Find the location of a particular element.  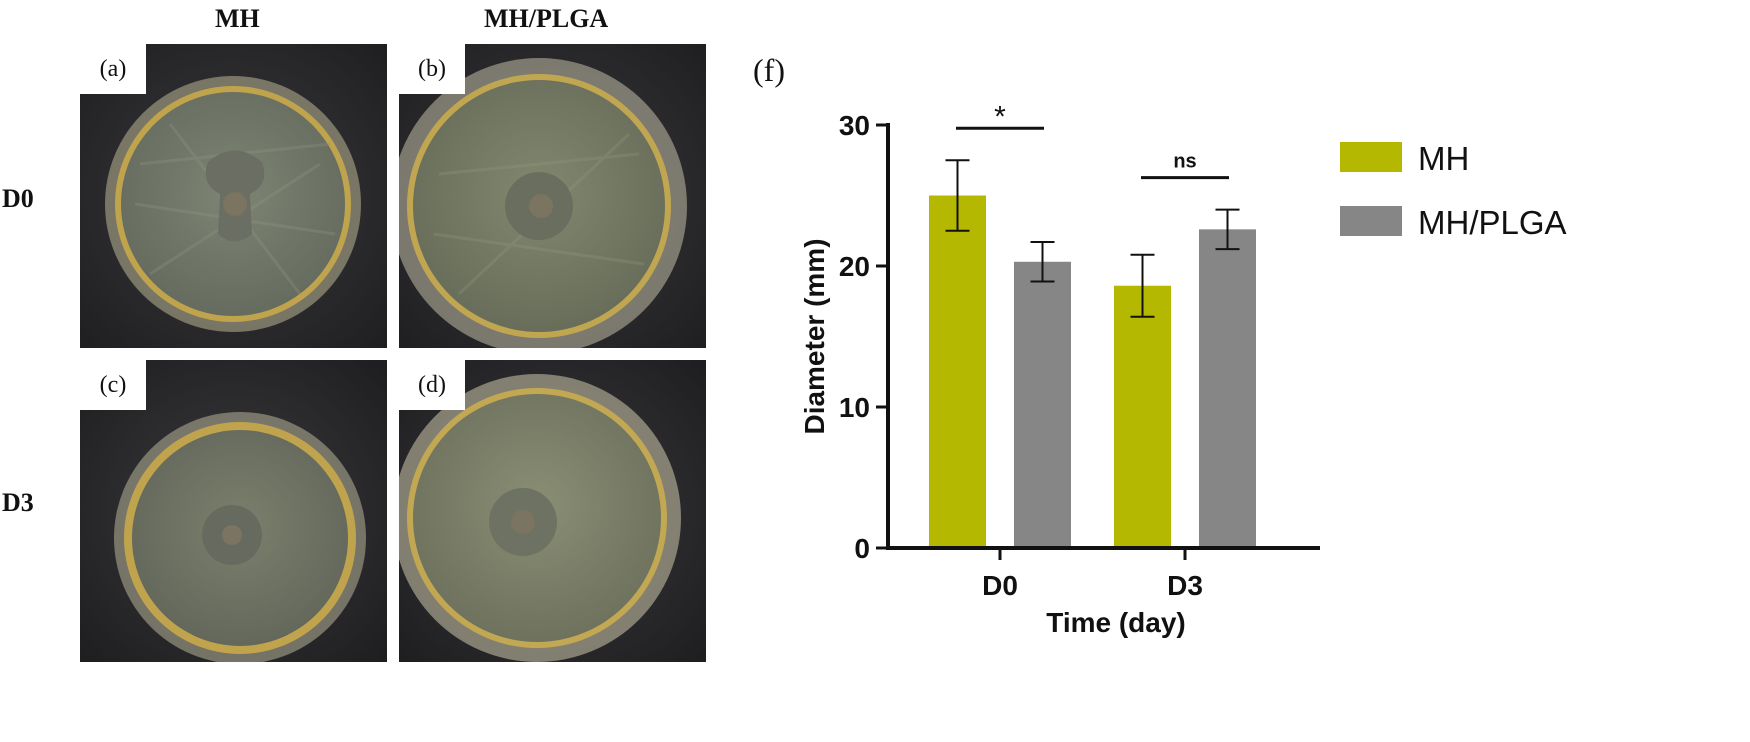

y-axis-label: Diameter (mm) is located at coordinates (814, 336).